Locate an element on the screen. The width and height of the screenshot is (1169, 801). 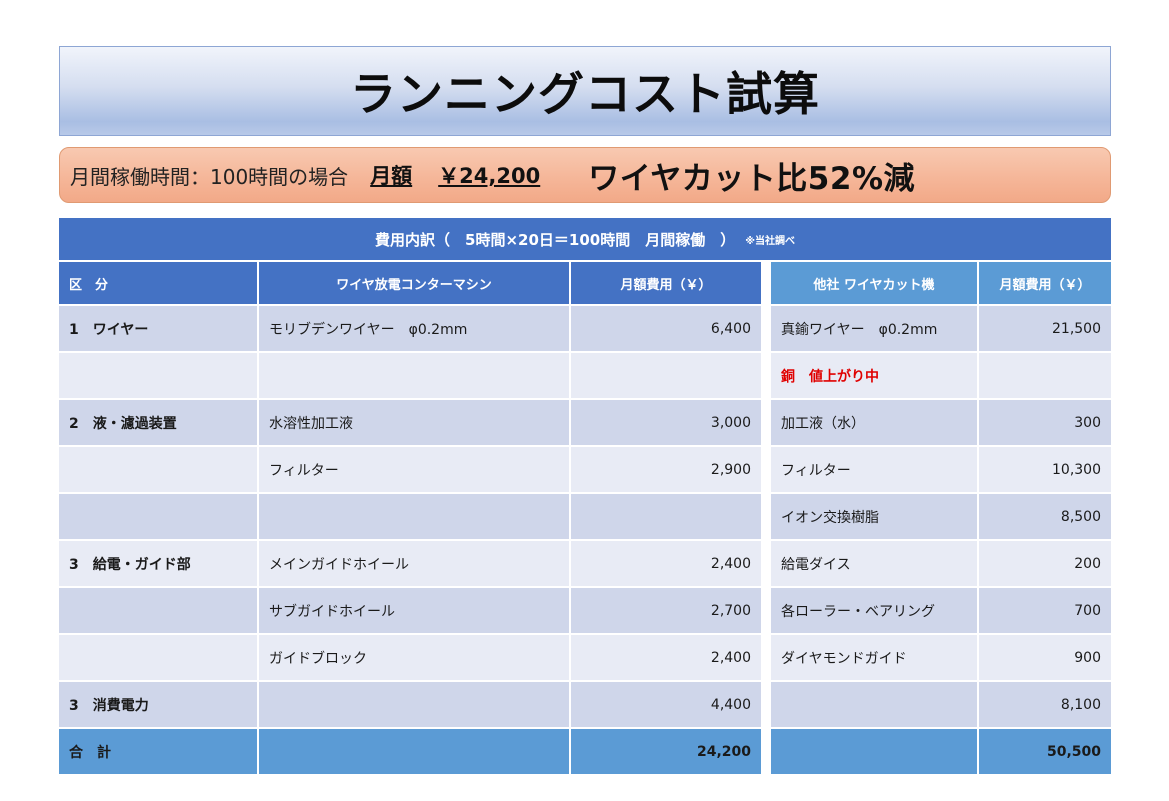
summary-banner: 月間稼働時間：100時間の場合 月額 ￥24,200 ワイヤカット比52%減 is located at coordinates (585, 175).